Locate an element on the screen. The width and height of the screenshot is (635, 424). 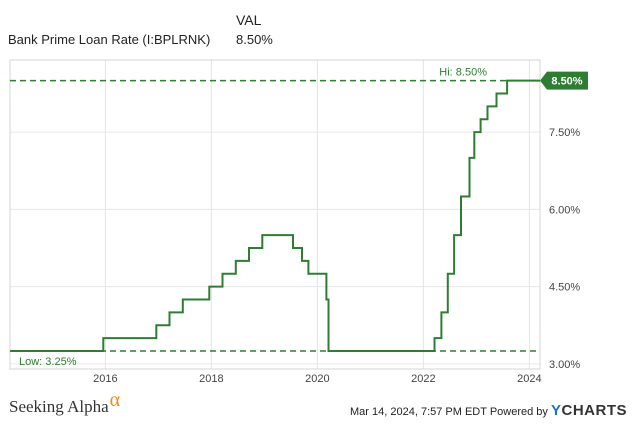
legend-series-name: Bank Prime Loan Rate (I:BPLRNK) is located at coordinates (109, 39).